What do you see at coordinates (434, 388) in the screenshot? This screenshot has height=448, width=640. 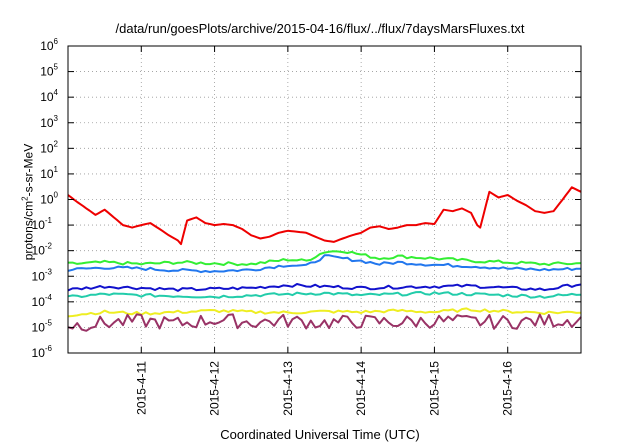 I see `x-tick-label: 2015-4-15` at bounding box center [434, 388].